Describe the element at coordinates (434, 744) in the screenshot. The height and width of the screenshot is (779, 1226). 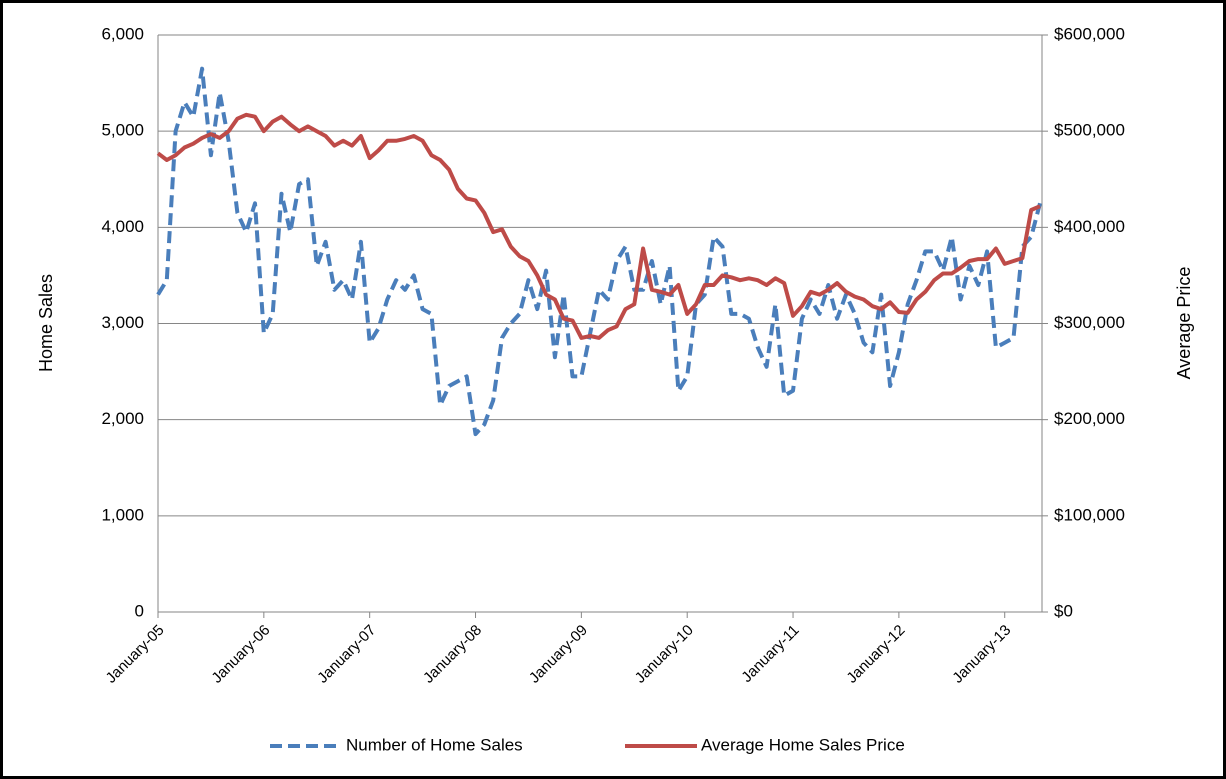
I see `legend-label: Number of Home Sales` at that location.